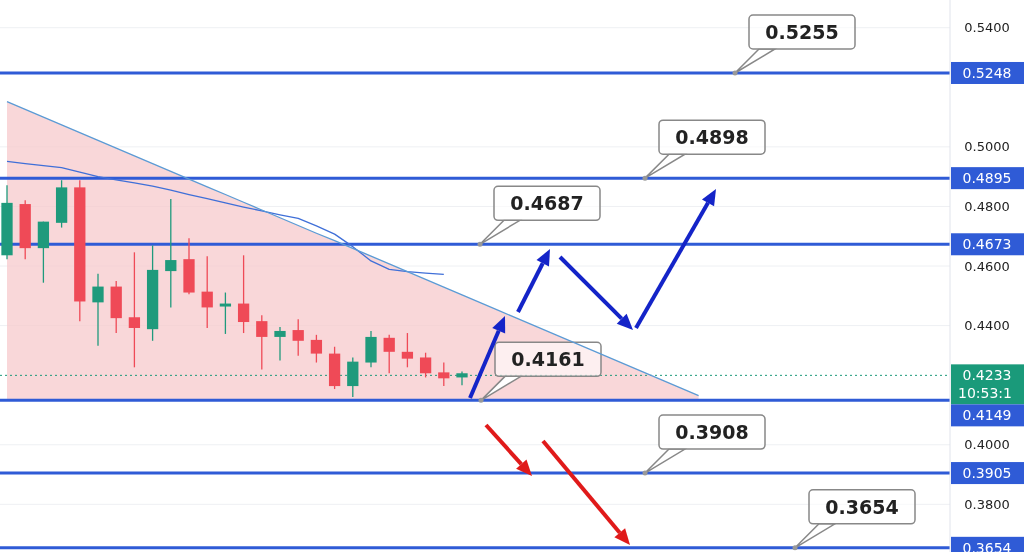  What do you see at coordinates (987, 473) in the screenshot?
I see `ref-line-label: 0.3905` at bounding box center [987, 473].